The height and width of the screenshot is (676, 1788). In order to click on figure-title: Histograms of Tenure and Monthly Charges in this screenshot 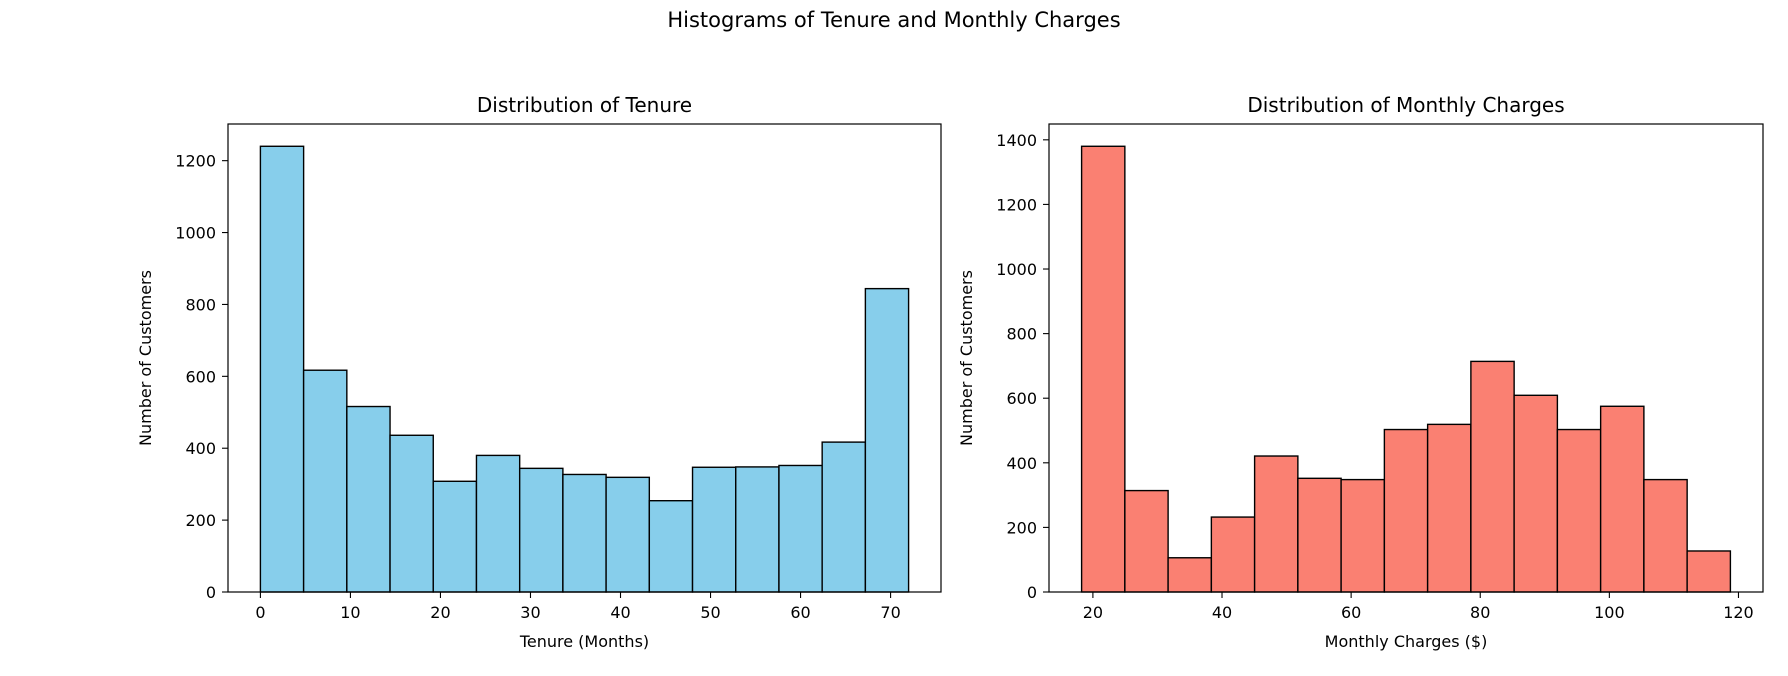, I will do `click(894, 20)`.